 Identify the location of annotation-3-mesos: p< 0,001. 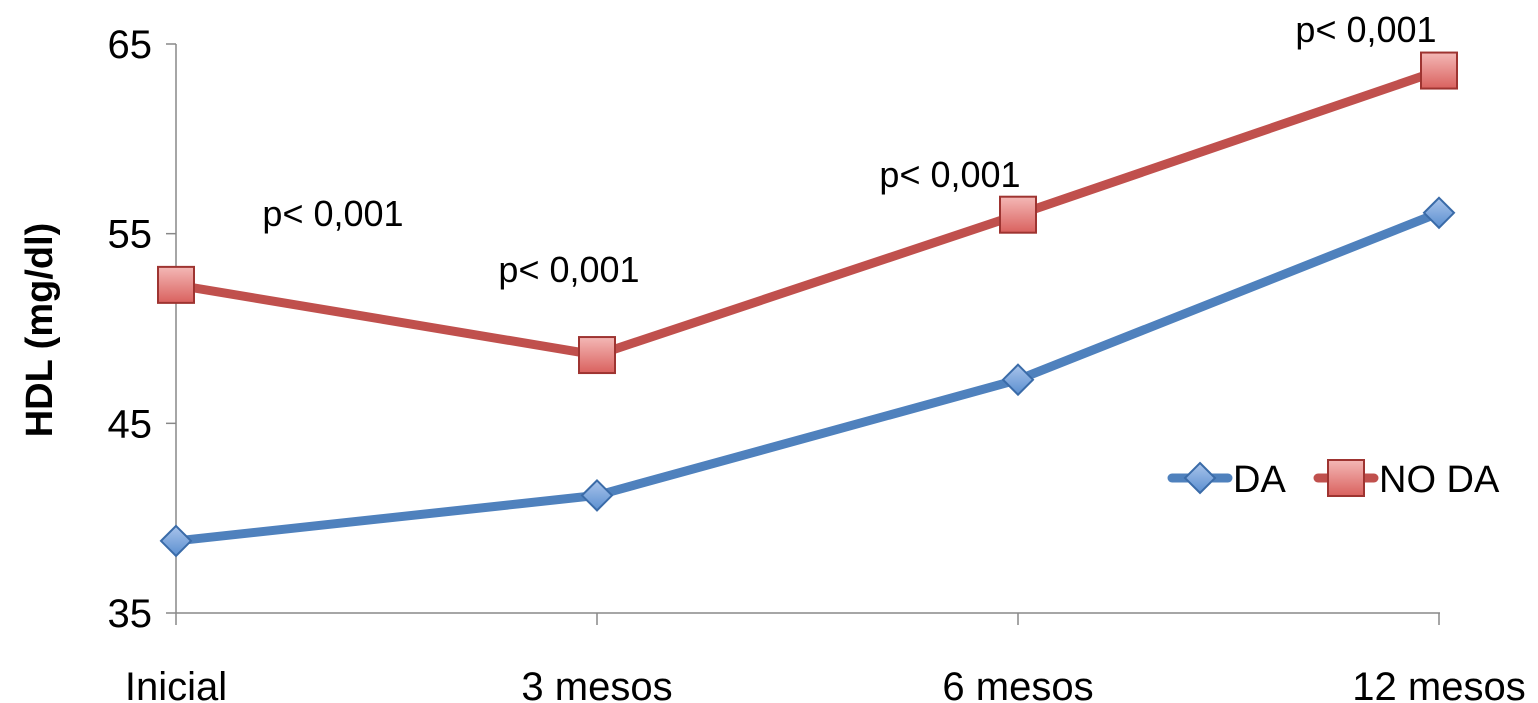
(568, 269).